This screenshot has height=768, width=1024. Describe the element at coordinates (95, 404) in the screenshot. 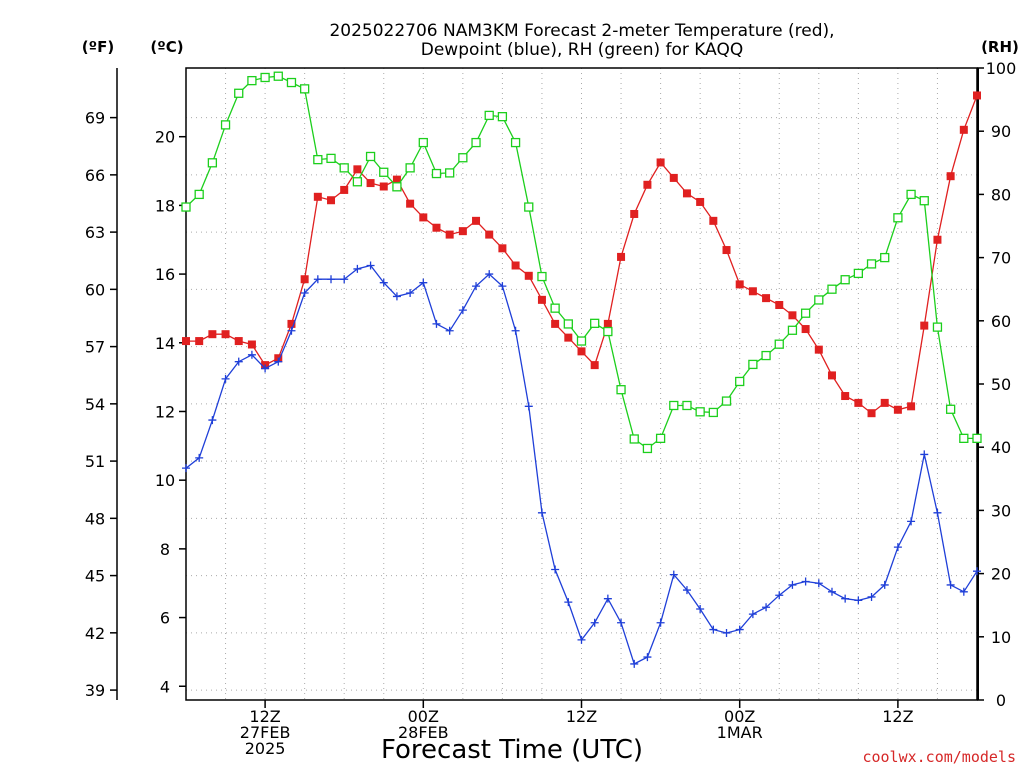

I see `fahrenheit-tick-label: 54` at that location.